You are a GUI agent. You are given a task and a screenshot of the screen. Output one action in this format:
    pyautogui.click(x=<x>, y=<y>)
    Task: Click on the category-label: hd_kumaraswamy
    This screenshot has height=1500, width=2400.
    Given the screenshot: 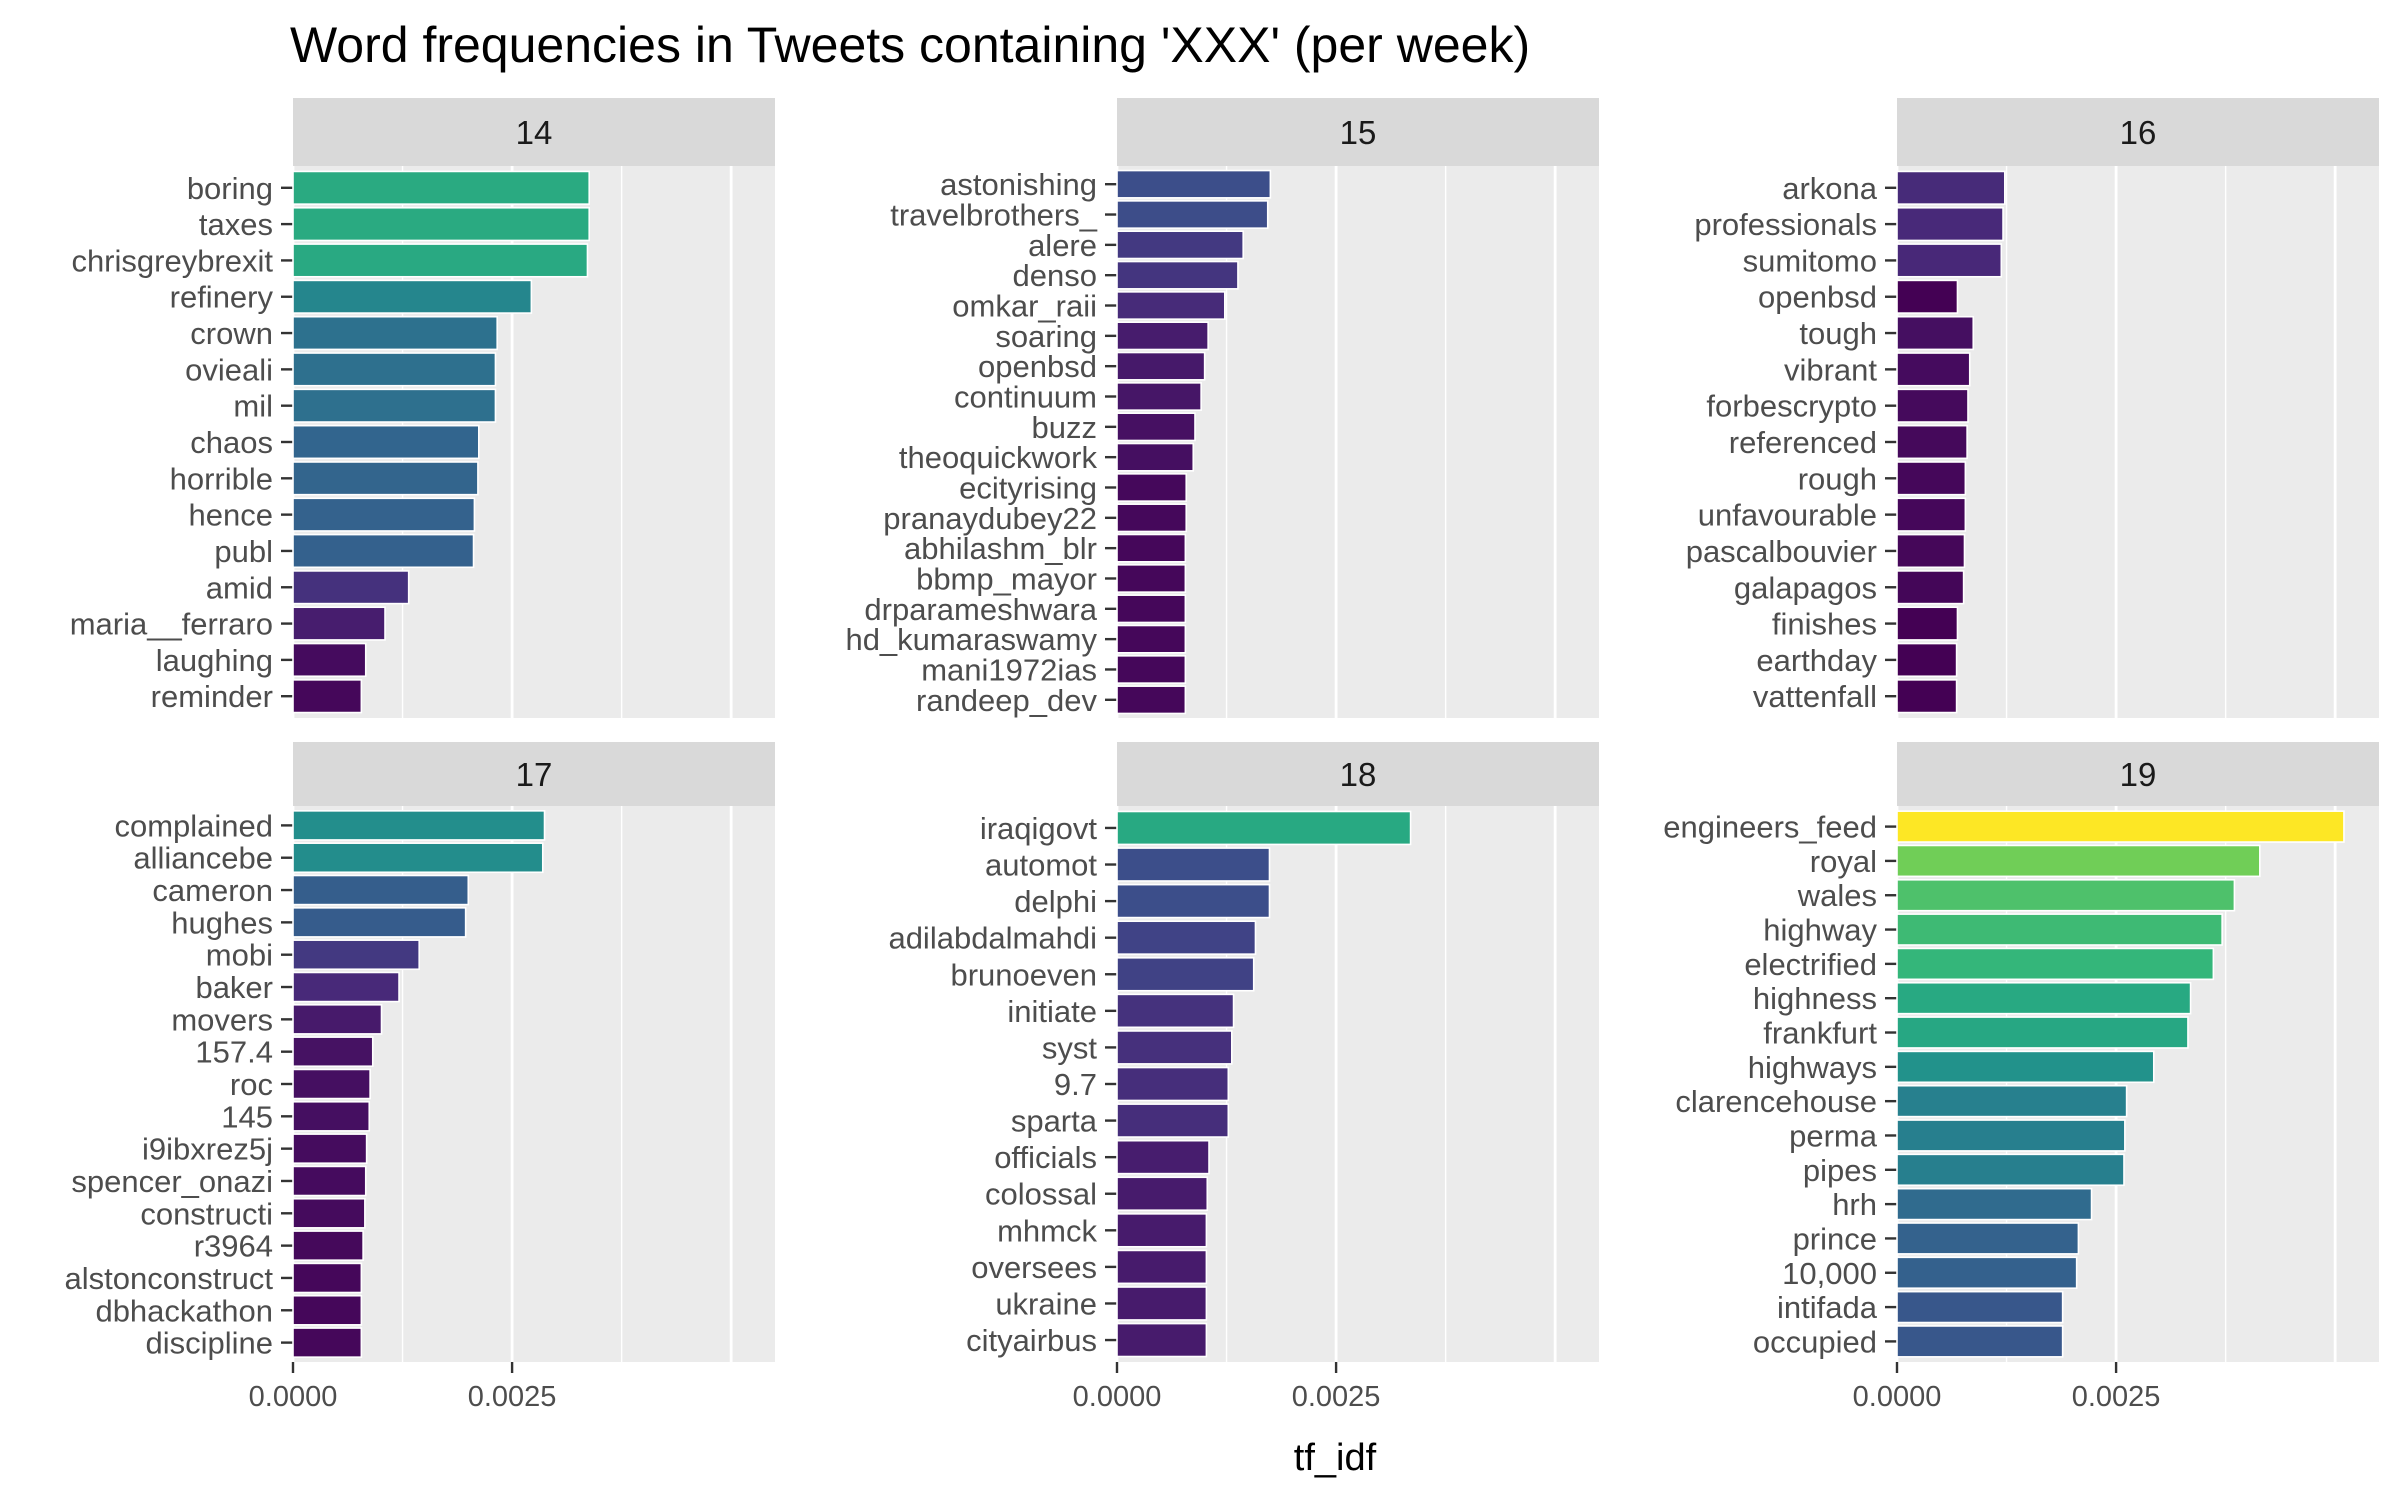 What is the action you would take?
    pyautogui.click(x=971, y=639)
    